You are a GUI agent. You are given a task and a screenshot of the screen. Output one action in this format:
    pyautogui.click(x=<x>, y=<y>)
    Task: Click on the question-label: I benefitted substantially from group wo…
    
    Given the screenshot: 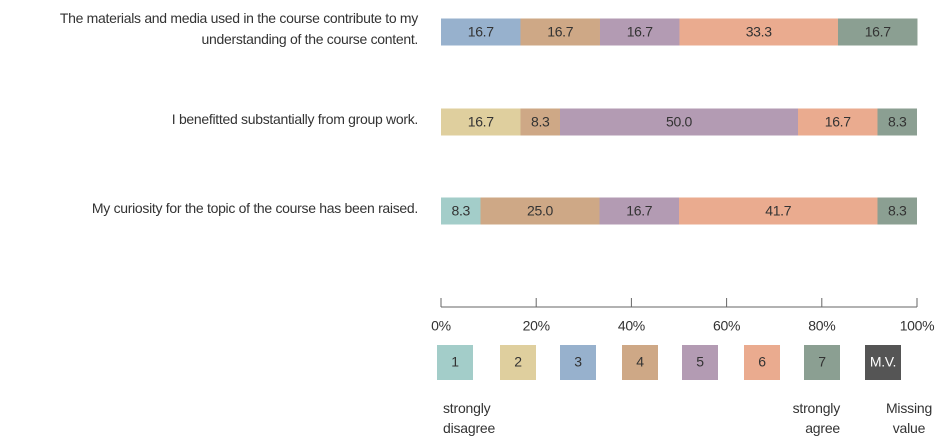 What is the action you would take?
    pyautogui.click(x=295, y=118)
    